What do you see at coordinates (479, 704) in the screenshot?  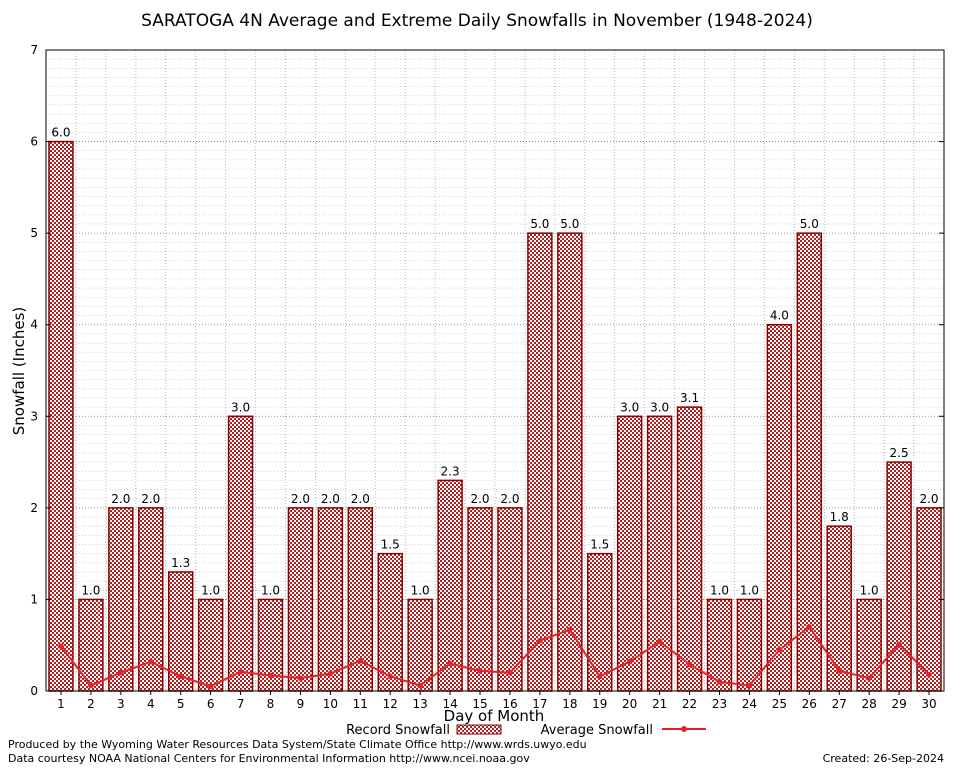 I see `x-tick-label: 15` at bounding box center [479, 704].